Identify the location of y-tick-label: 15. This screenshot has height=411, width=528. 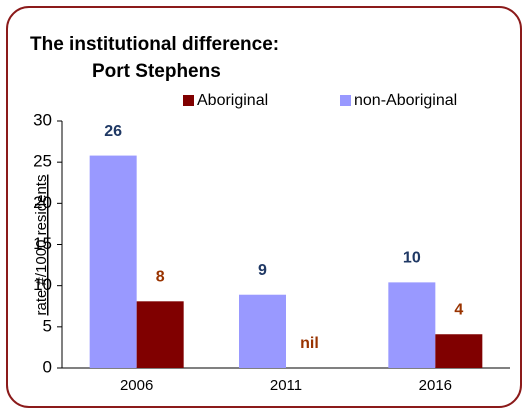
(42, 243).